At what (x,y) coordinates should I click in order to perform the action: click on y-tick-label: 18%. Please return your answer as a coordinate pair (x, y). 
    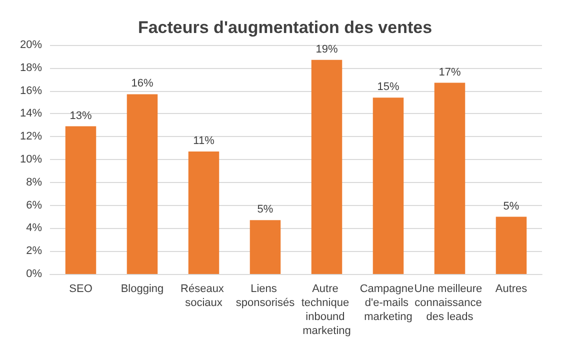
    Looking at the image, I should click on (31, 68).